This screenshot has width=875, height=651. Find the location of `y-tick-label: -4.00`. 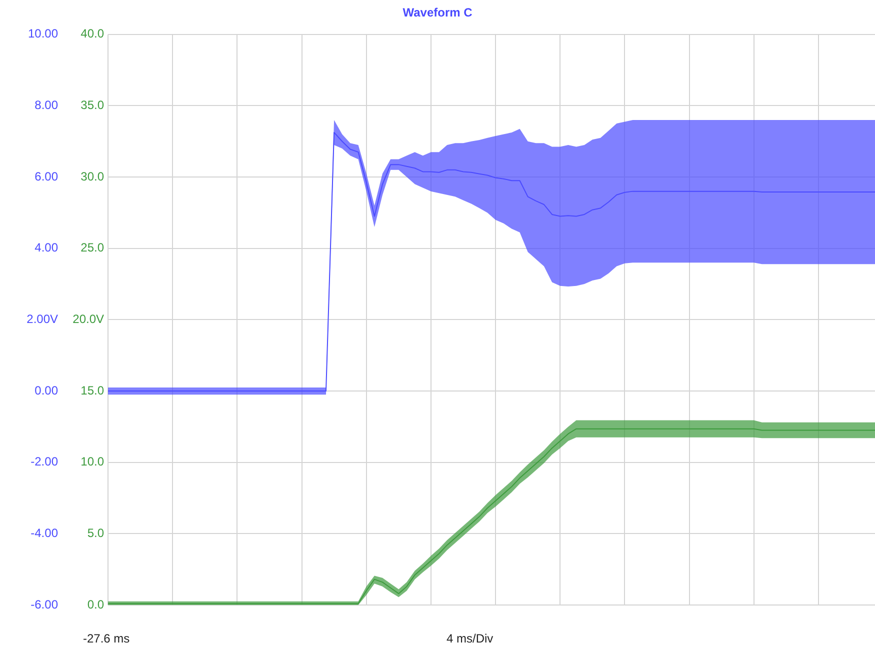

y-tick-label: -4.00 is located at coordinates (44, 533).